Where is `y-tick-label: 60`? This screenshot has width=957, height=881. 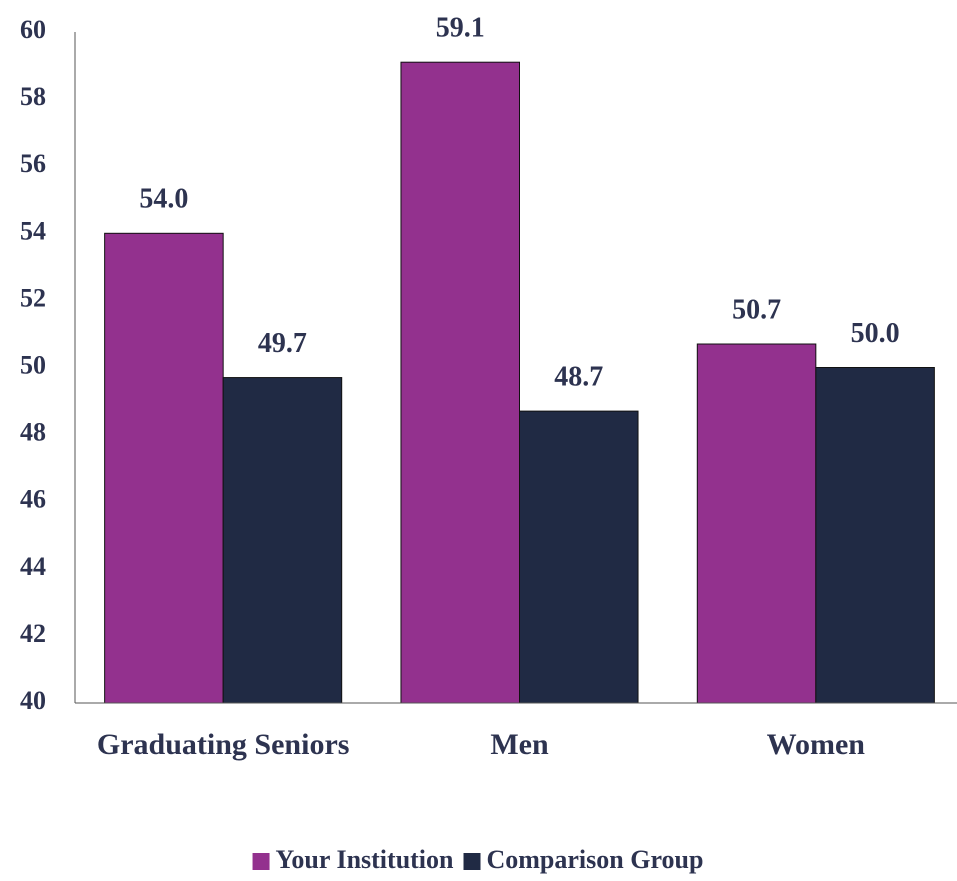
y-tick-label: 60 is located at coordinates (33, 29).